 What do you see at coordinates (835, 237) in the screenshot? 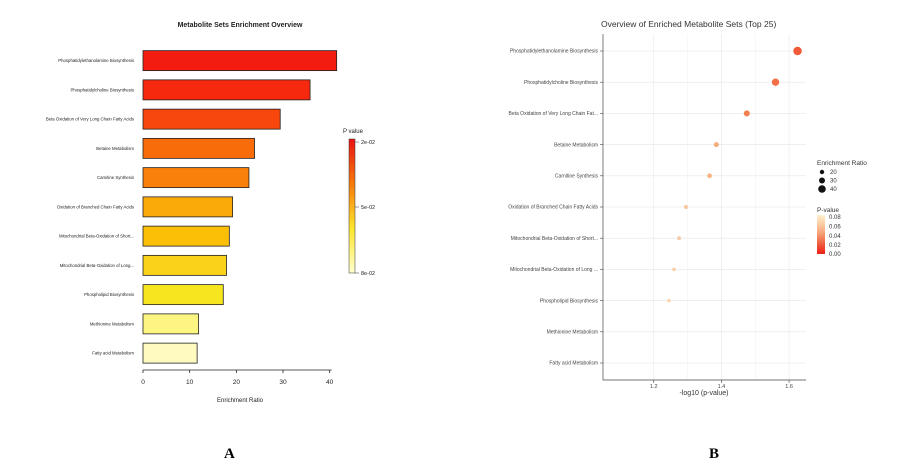
I see `legend-color-label: 0.04` at bounding box center [835, 237].